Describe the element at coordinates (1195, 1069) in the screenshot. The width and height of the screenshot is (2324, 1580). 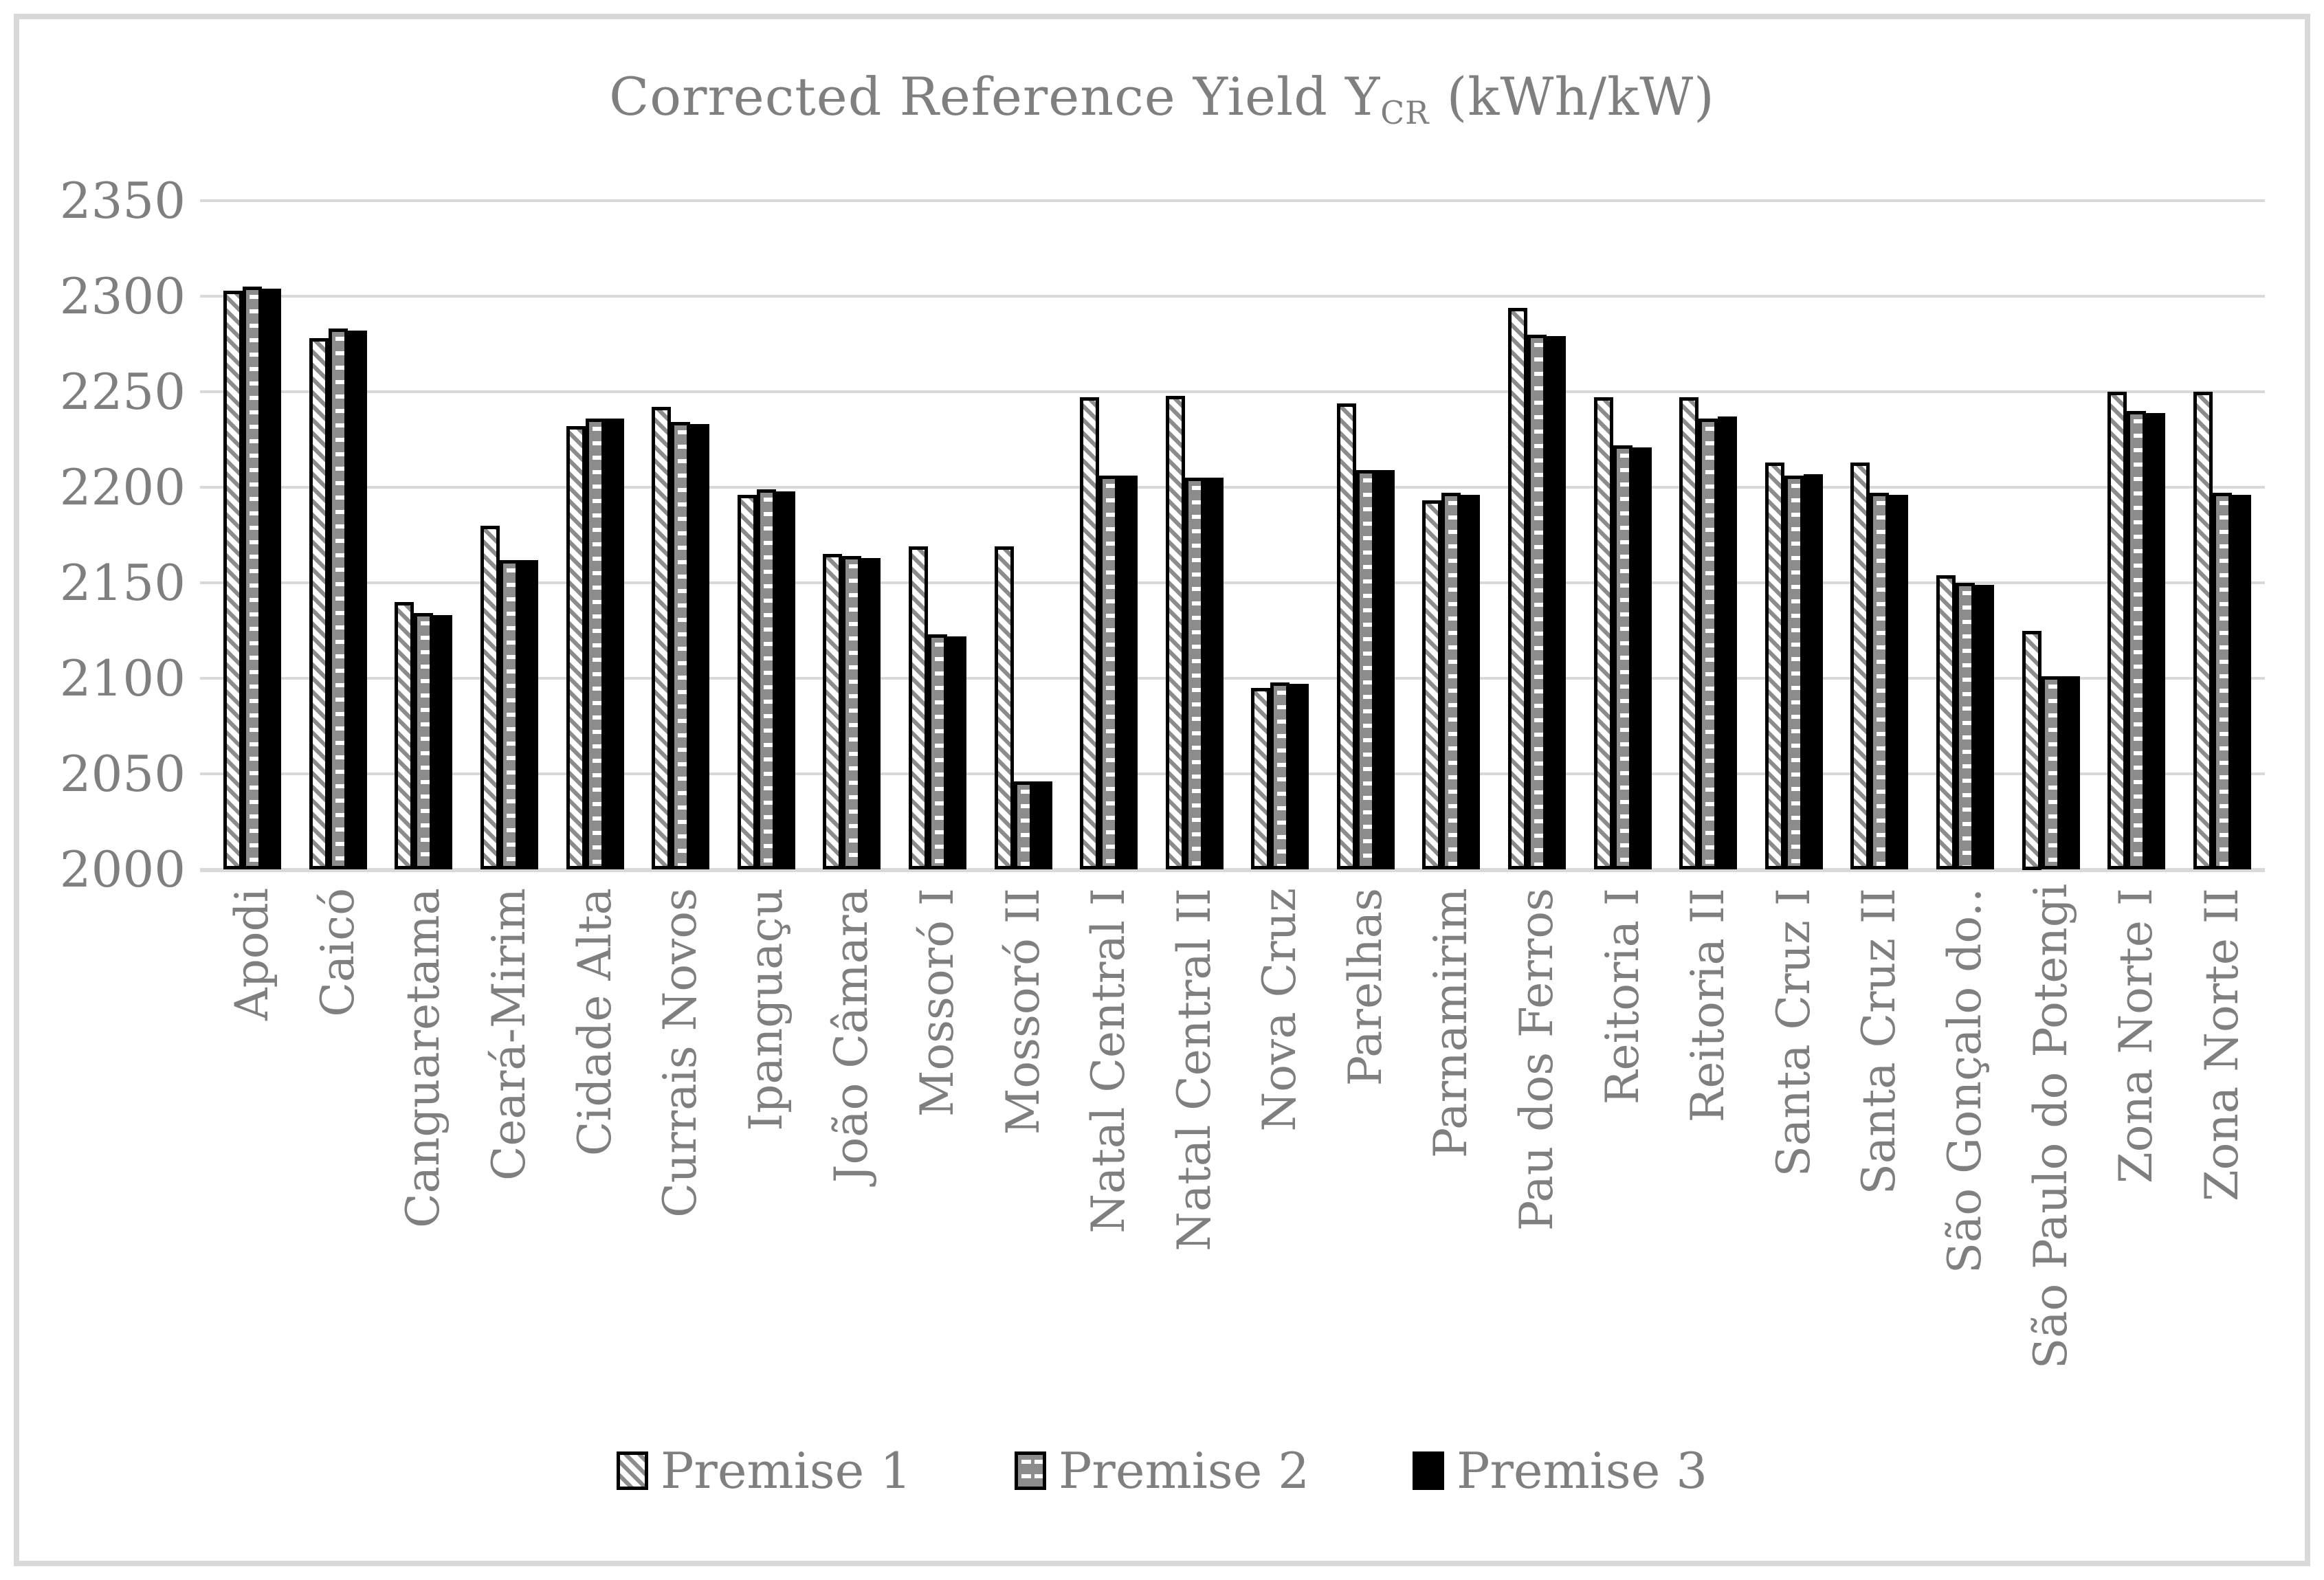
I see `x-axis-label: Natal Central II` at that location.